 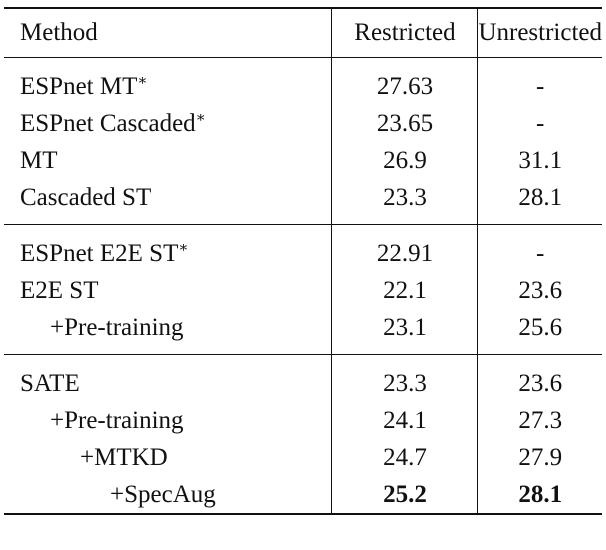 What do you see at coordinates (163, 494) in the screenshot?
I see `method-cell: +SpecAug` at bounding box center [163, 494].